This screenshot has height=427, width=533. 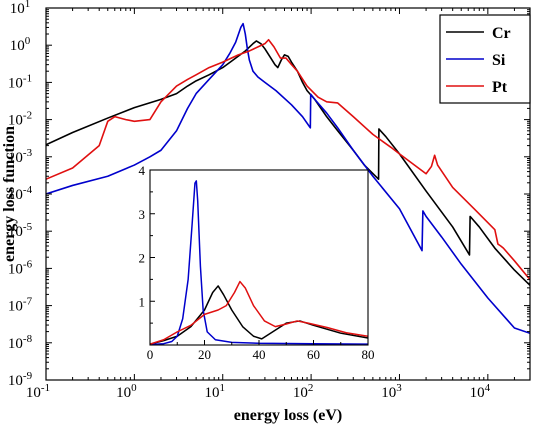 I want to click on inset-y-tick-label: 1, so click(x=142, y=301).